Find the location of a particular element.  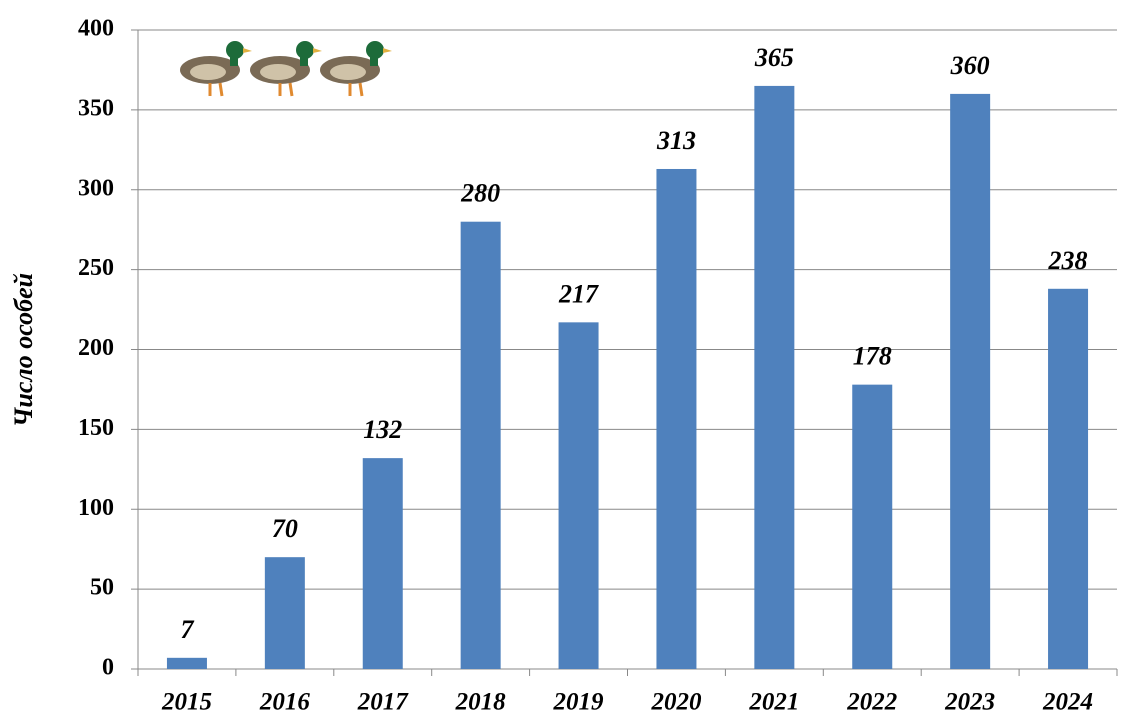

y-tick-label: 100 is located at coordinates (96, 508).